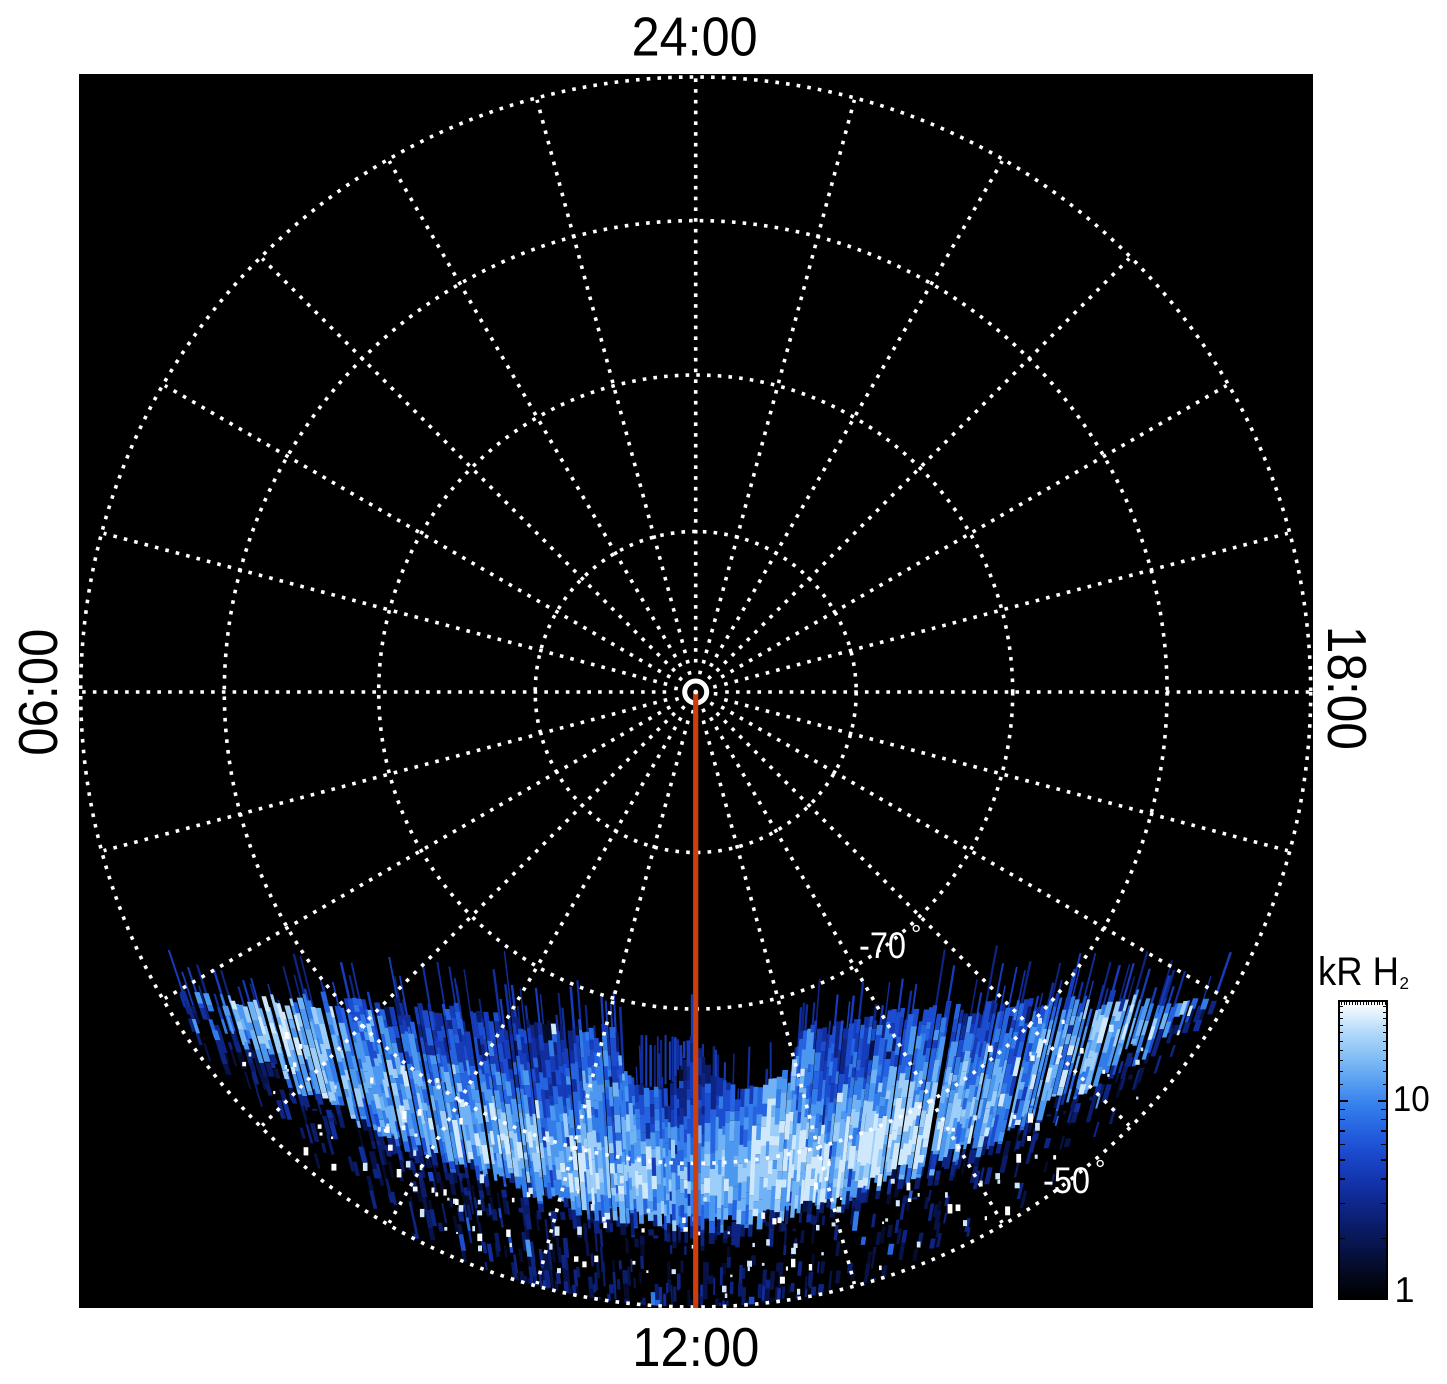 The height and width of the screenshot is (1384, 1447). Describe the element at coordinates (1358, 972) in the screenshot. I see `svg-text: kR H` at that location.